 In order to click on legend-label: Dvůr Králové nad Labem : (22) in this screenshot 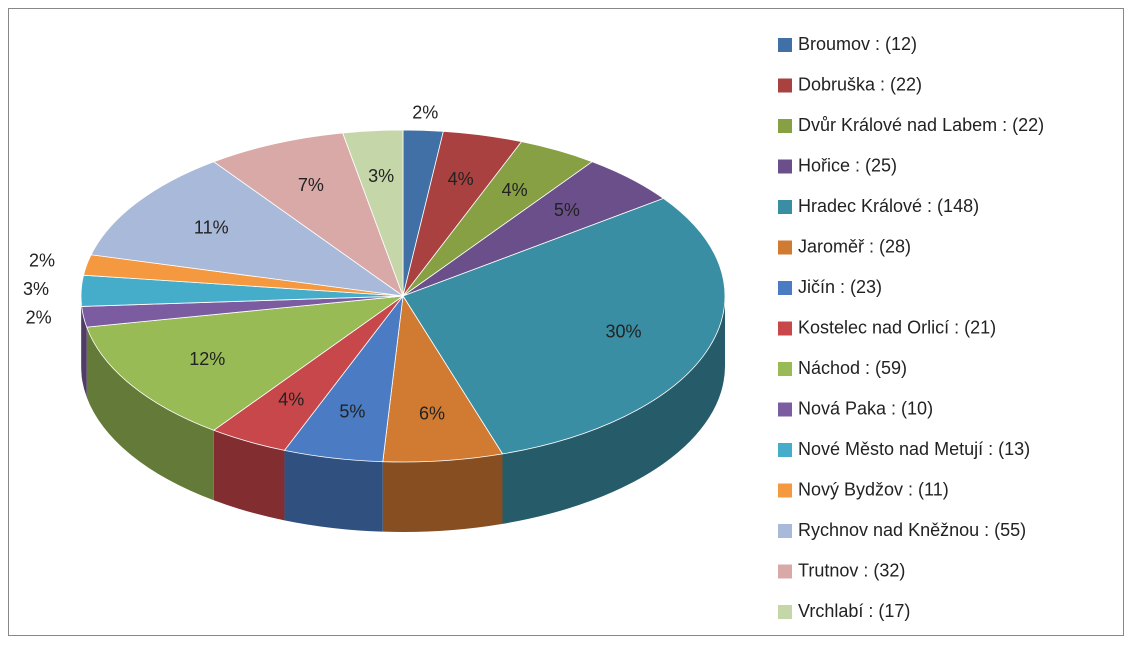, I will do `click(921, 125)`.